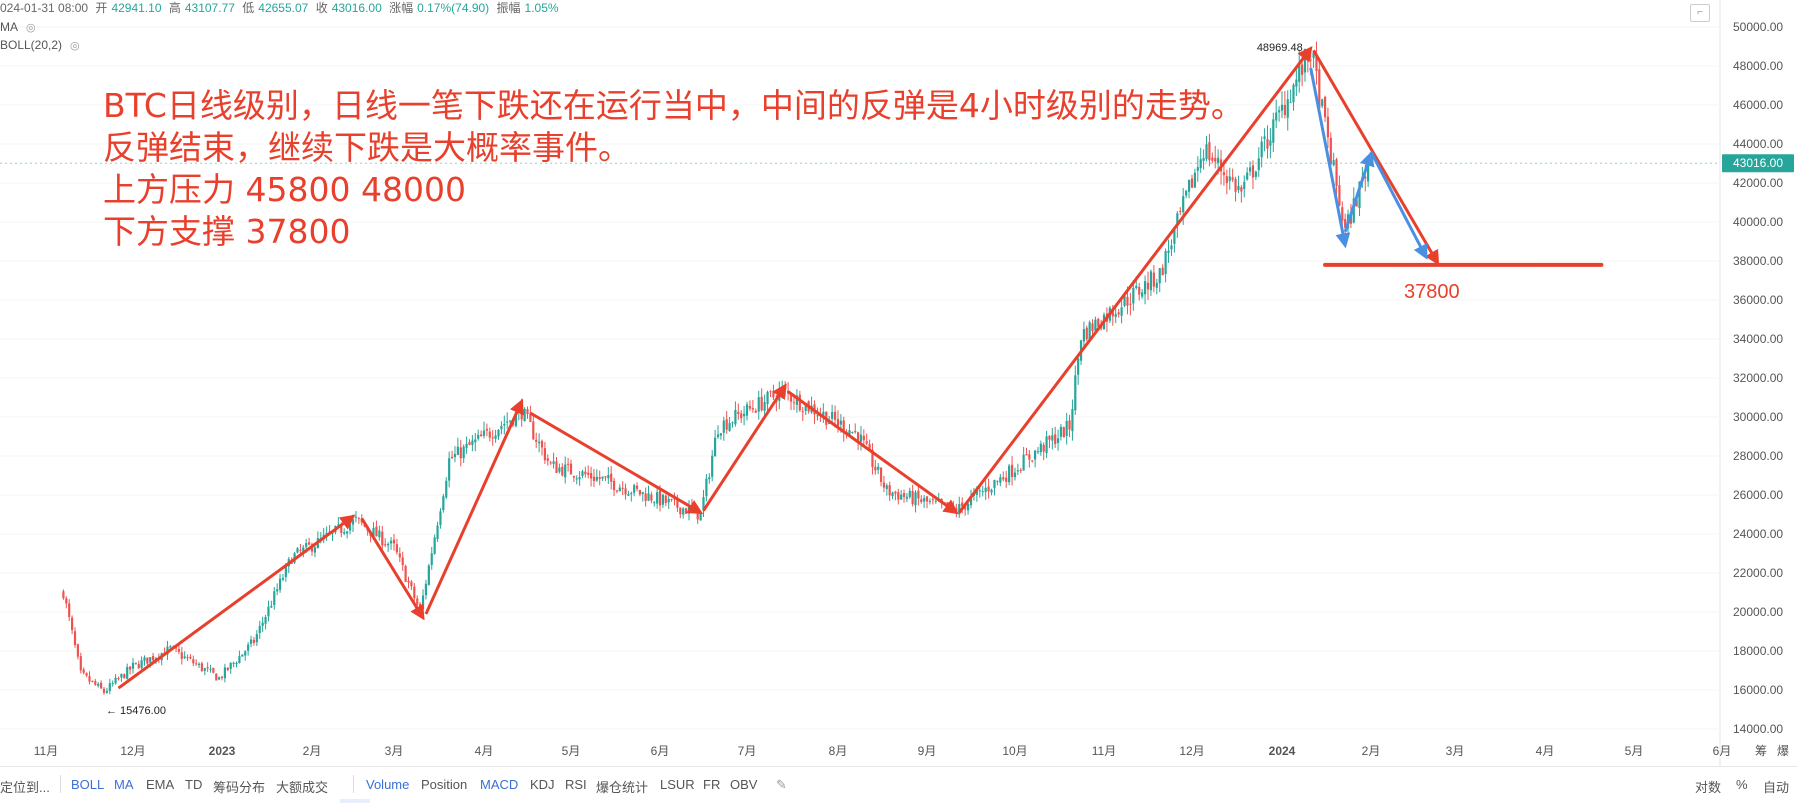  Describe the element at coordinates (239, 787) in the screenshot. I see `tool-chip-distribution: 筹码分布` at that location.